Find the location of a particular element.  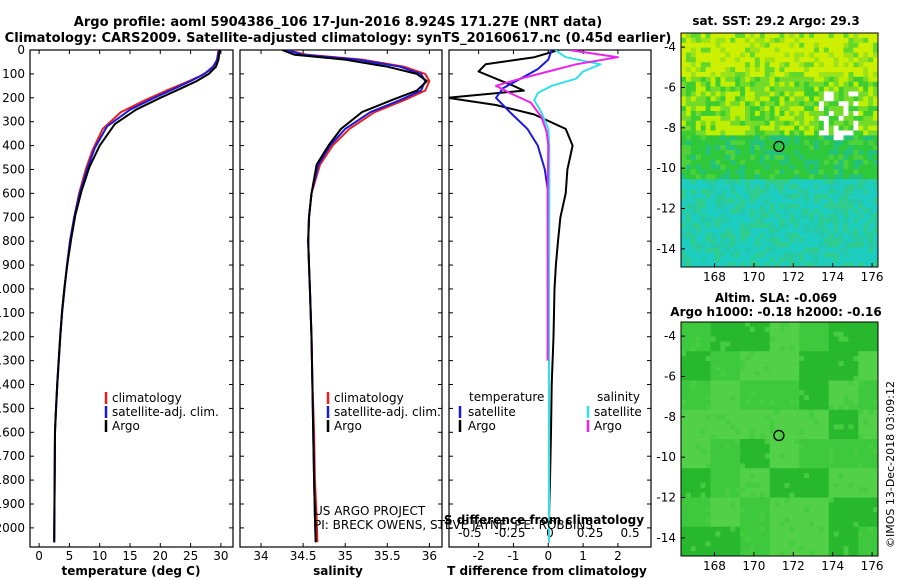

depth-tick-label: 1700 is located at coordinates (12, 456).